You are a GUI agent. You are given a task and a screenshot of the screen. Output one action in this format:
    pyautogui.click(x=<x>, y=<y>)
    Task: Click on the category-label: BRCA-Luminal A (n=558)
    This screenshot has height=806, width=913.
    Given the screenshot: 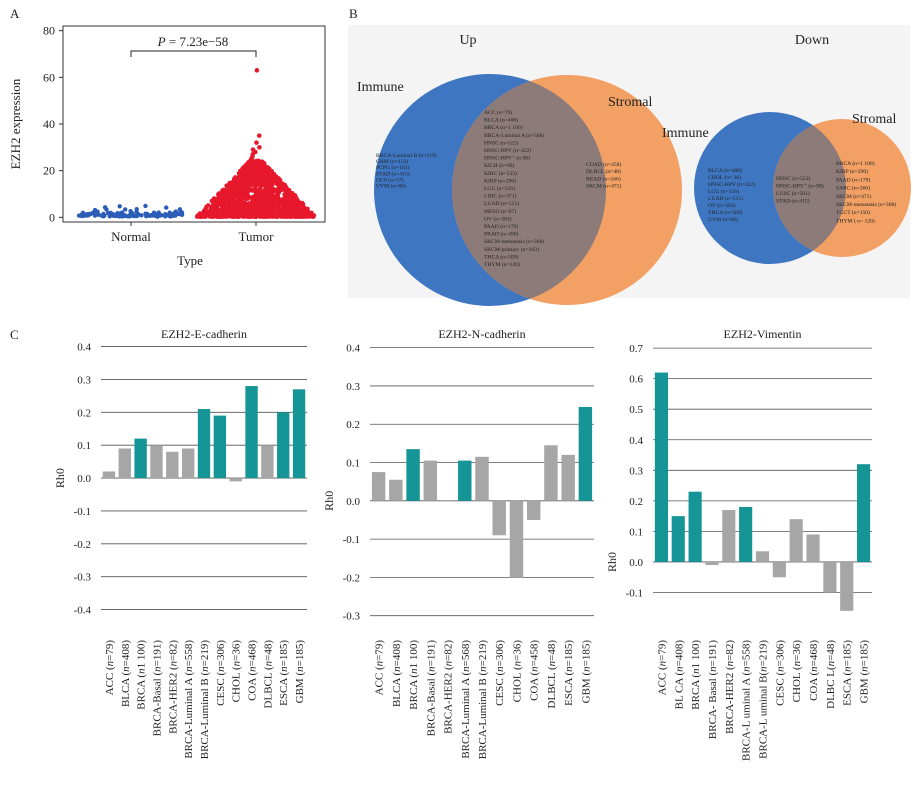 What is the action you would take?
    pyautogui.click(x=189, y=699)
    